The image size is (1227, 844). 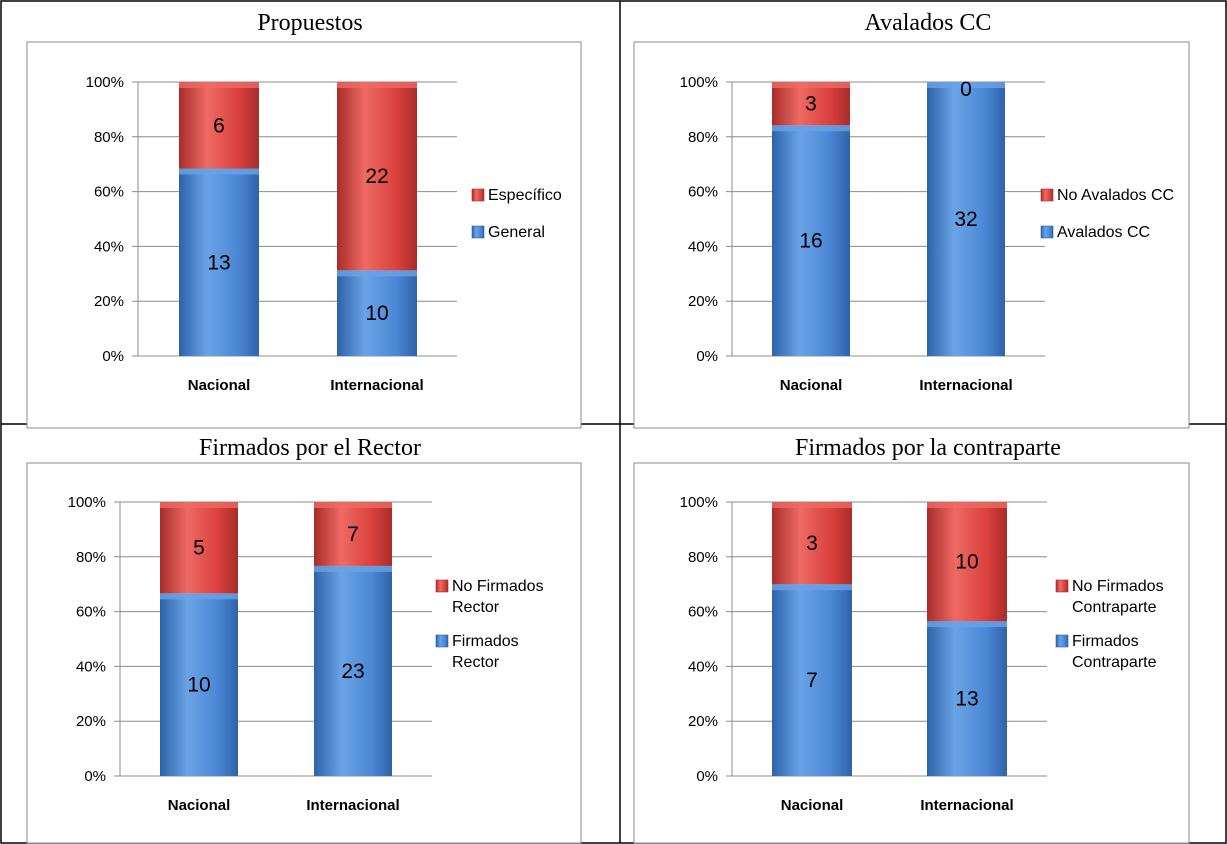 I want to click on legend-item: No Avalados CC, so click(x=1107, y=195).